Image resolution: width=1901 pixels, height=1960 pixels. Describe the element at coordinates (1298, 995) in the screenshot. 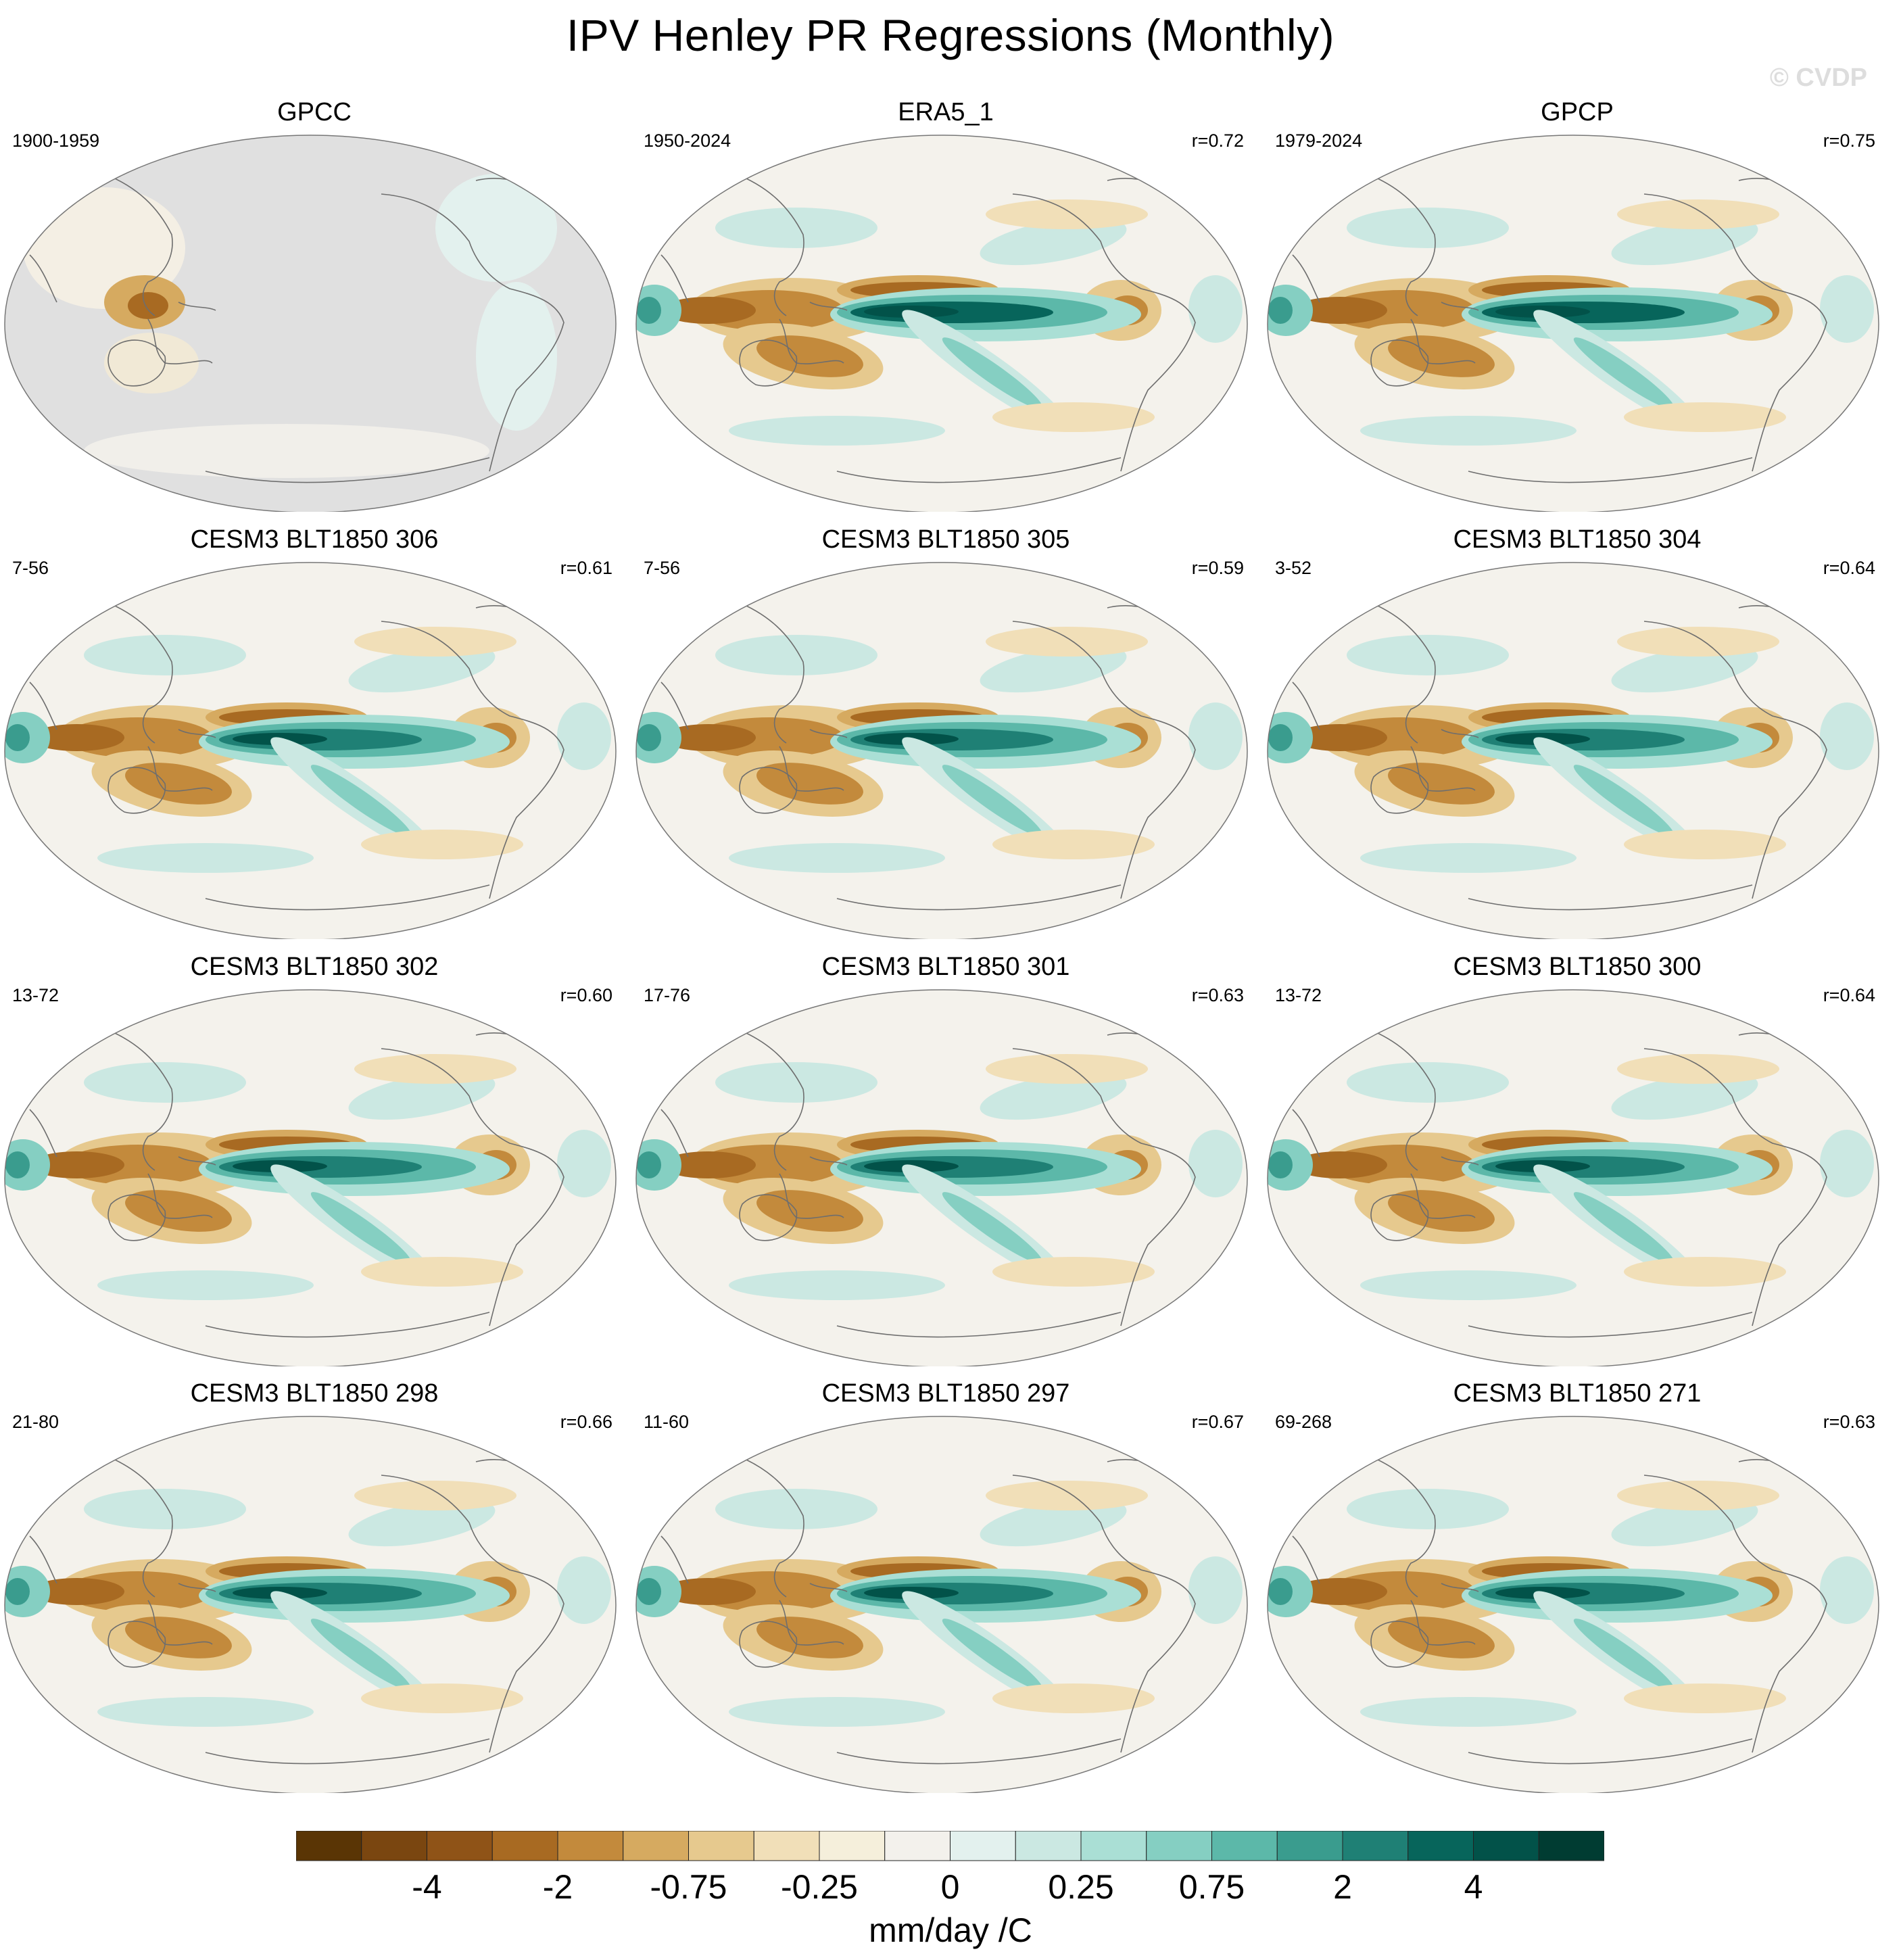

I see `panel-period: 13-72` at that location.